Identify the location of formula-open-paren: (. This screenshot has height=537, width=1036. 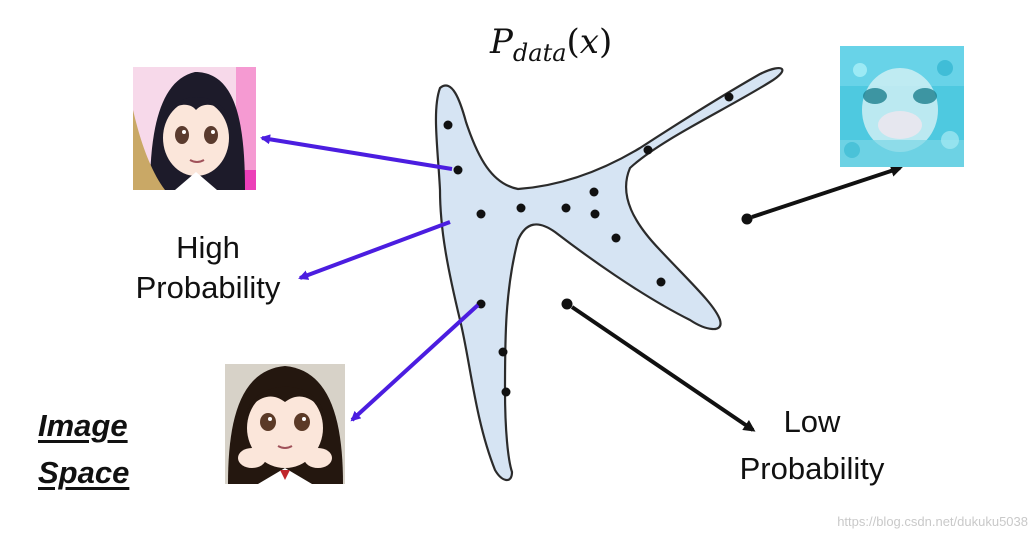
(573, 42).